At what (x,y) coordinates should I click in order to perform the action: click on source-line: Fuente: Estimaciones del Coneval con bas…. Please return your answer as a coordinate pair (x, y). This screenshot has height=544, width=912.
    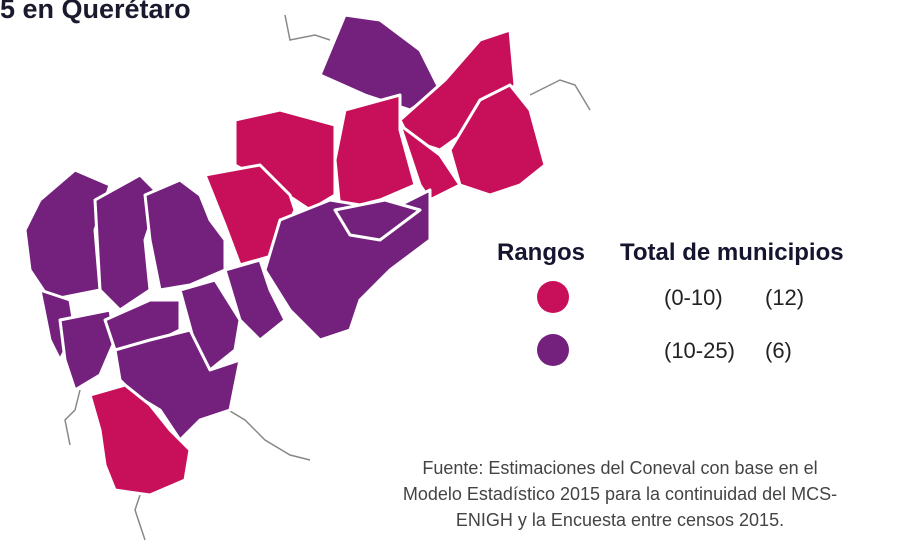
    Looking at the image, I should click on (619, 468).